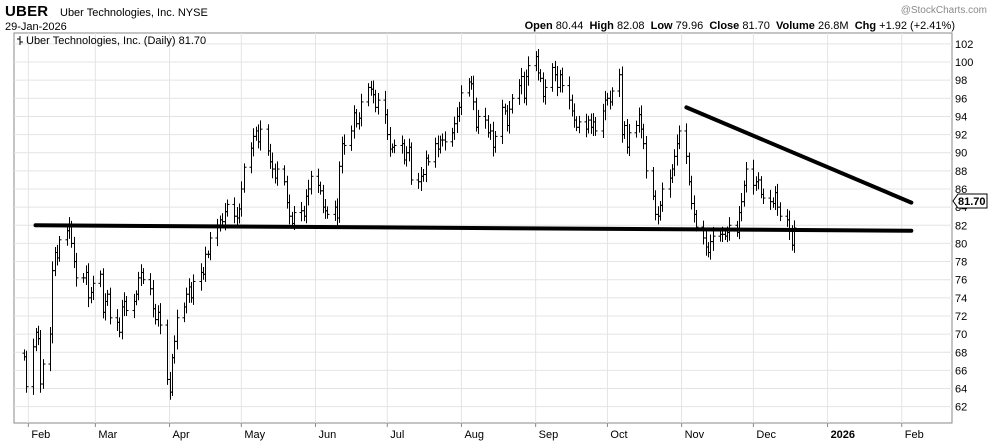  I want to click on last-price-label: 81.70, so click(972, 202).